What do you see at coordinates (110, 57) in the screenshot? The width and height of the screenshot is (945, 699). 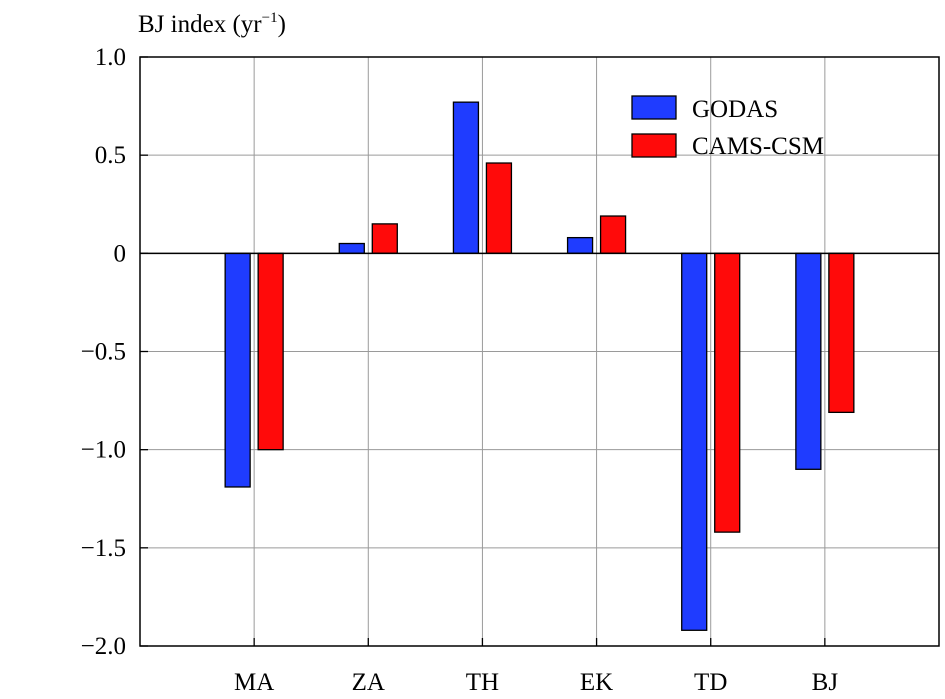 I see `y-tick-label: 1.0` at bounding box center [110, 57].